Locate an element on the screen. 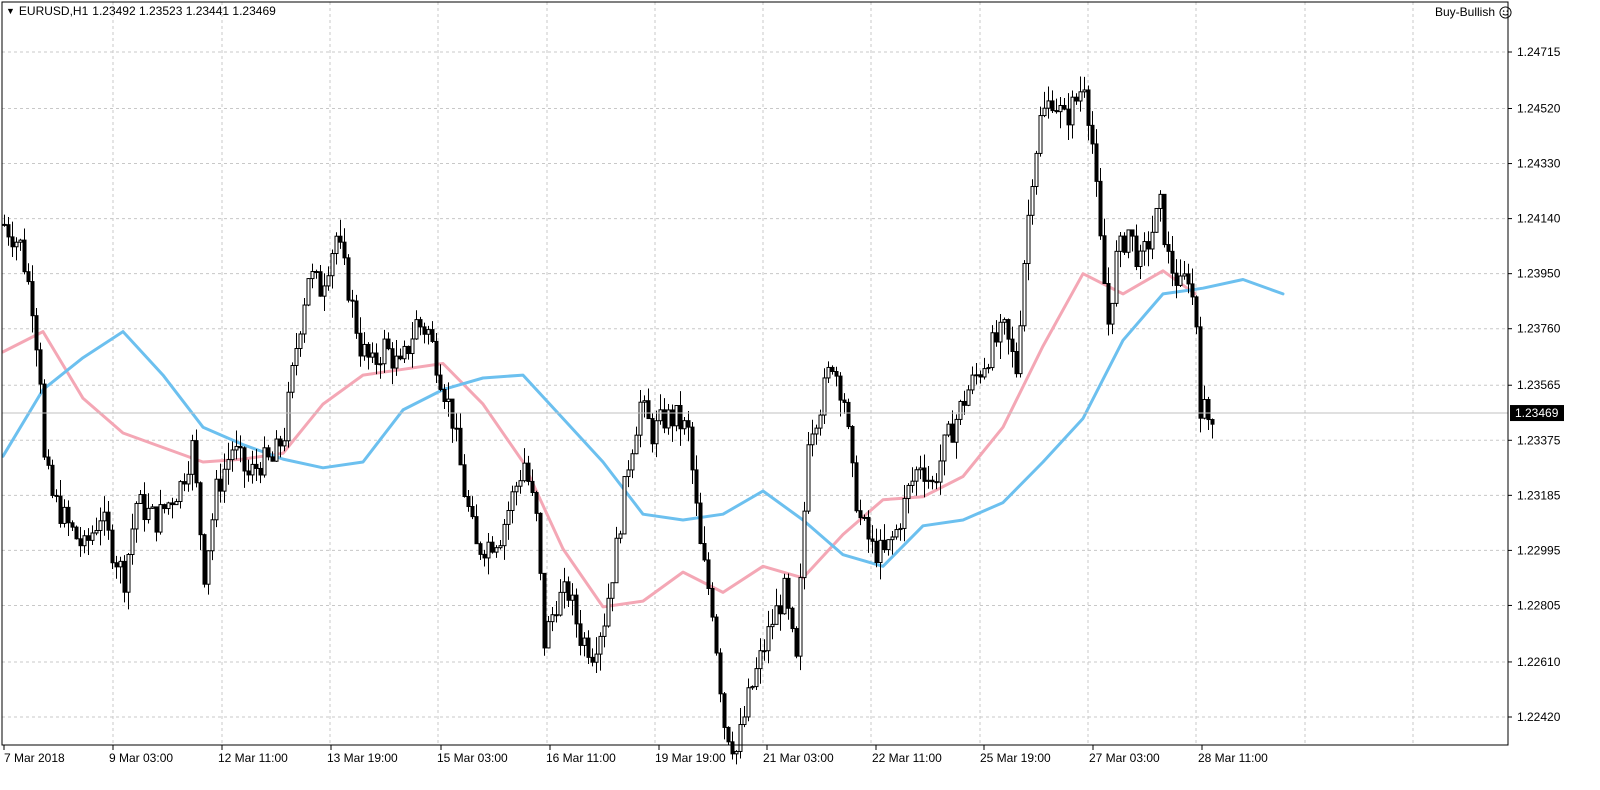 The width and height of the screenshot is (1600, 790). y-tick-label: 1.22610 is located at coordinates (1539, 662).